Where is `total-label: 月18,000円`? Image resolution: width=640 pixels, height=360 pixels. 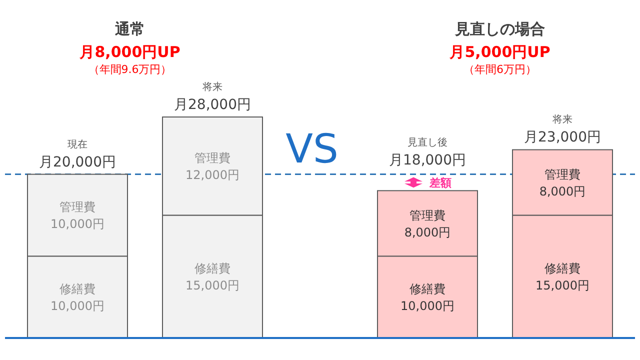
total-label: 月18,000円 is located at coordinates (427, 160).